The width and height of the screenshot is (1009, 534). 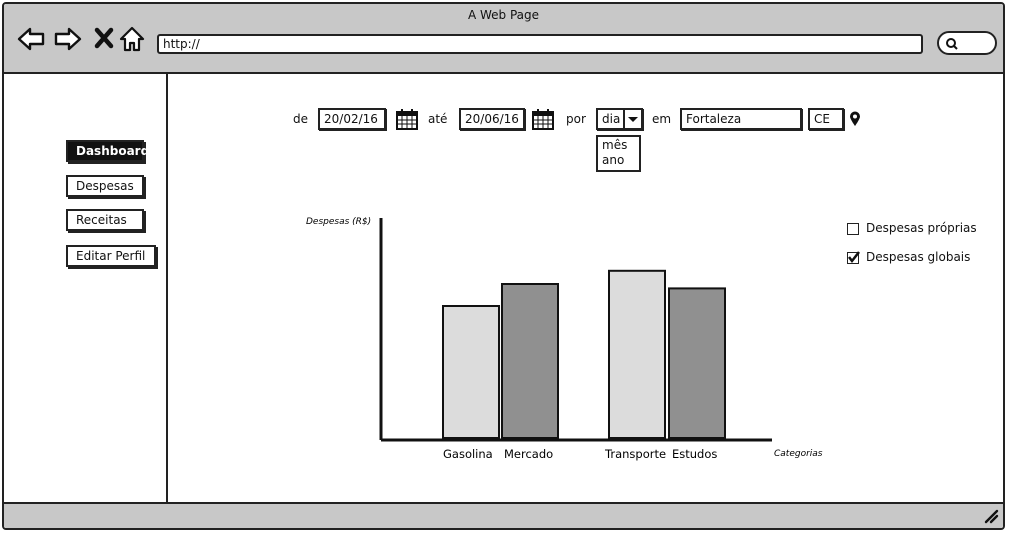 I want to click on category-label: Gasolina, so click(x=468, y=454).